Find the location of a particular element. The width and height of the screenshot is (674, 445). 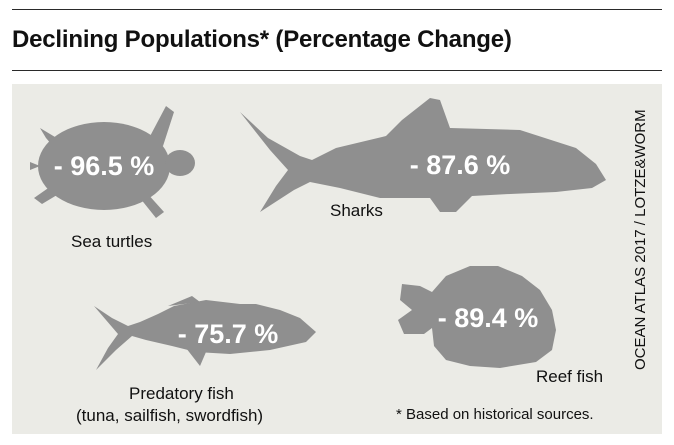

reef-fish-icon is located at coordinates (477, 317).